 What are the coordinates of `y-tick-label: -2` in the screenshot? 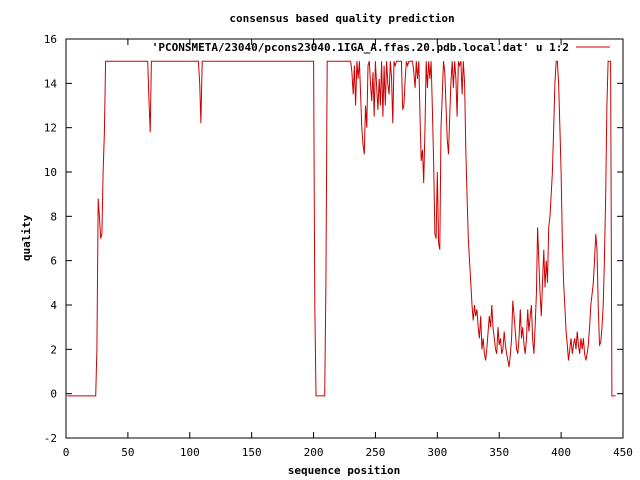 It's located at (50, 438).